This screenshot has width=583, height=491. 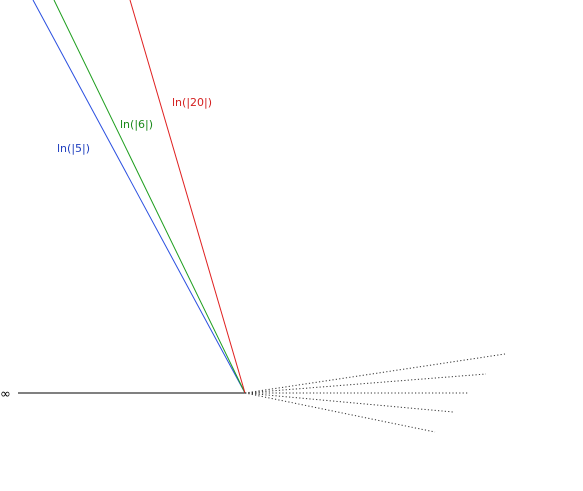 I want to click on label-ln20: ln(|20|), so click(x=192, y=102).